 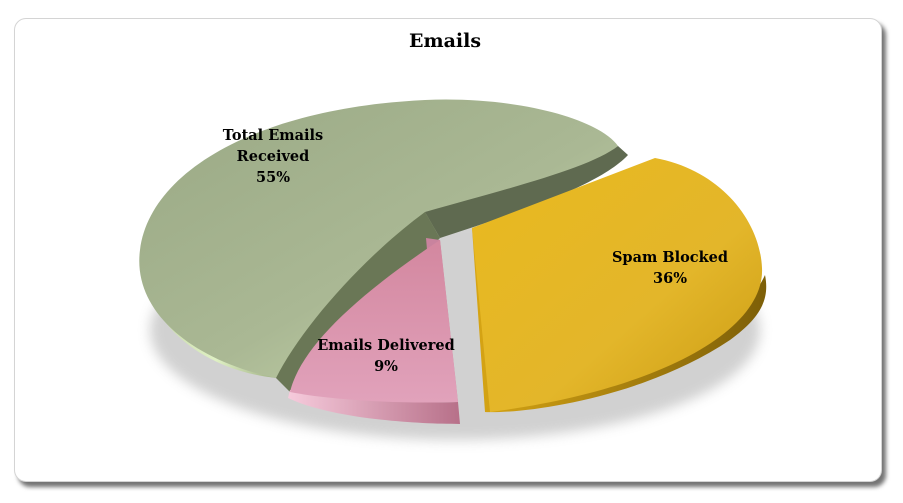 I want to click on data-label-emails-delivered: Emails Delivered 9%, so click(x=386, y=356).